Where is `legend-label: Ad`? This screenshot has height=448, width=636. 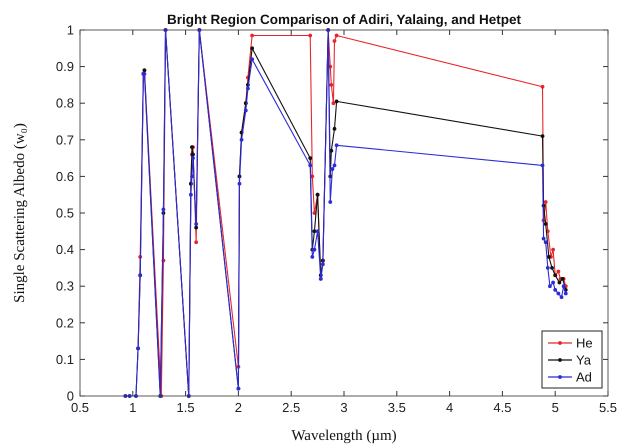
legend-label: Ad is located at coordinates (584, 377).